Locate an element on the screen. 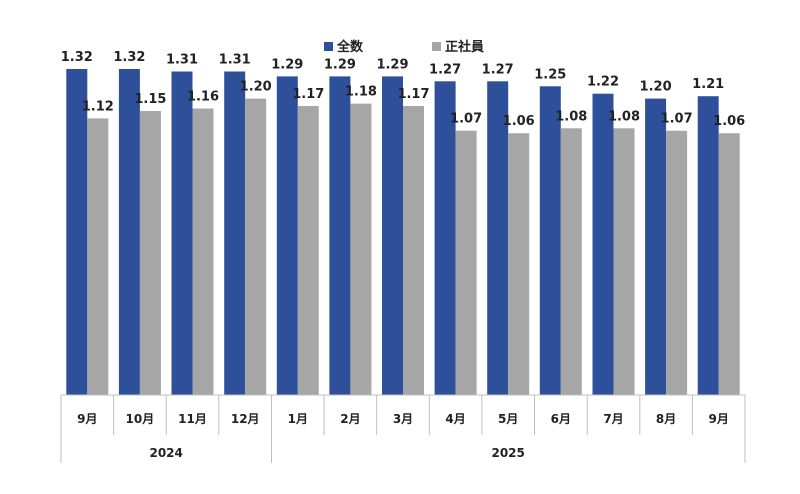 The height and width of the screenshot is (494, 800). value-label-total-7: 1.27 is located at coordinates (445, 69).